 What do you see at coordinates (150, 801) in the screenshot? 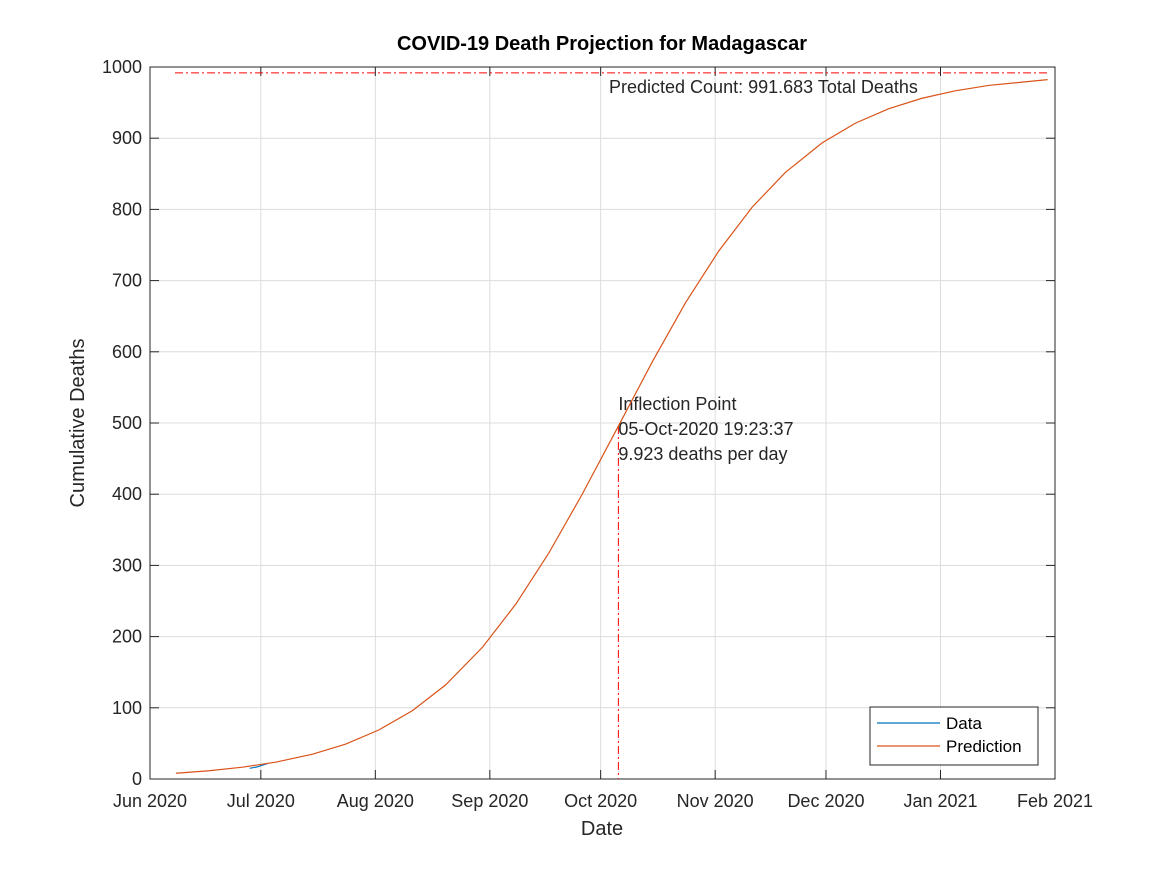
I see `x-tick-label: Jun 2020` at bounding box center [150, 801].